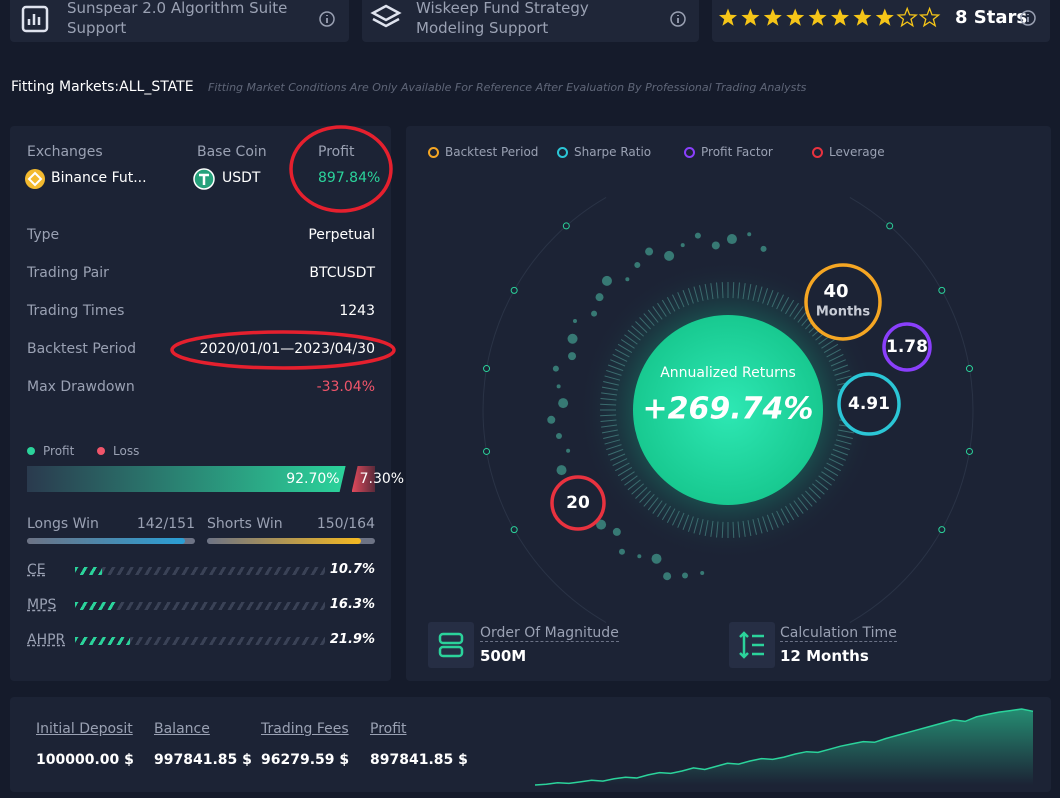 The image size is (1060, 798). I want to click on loss-bar, so click(363, 479).